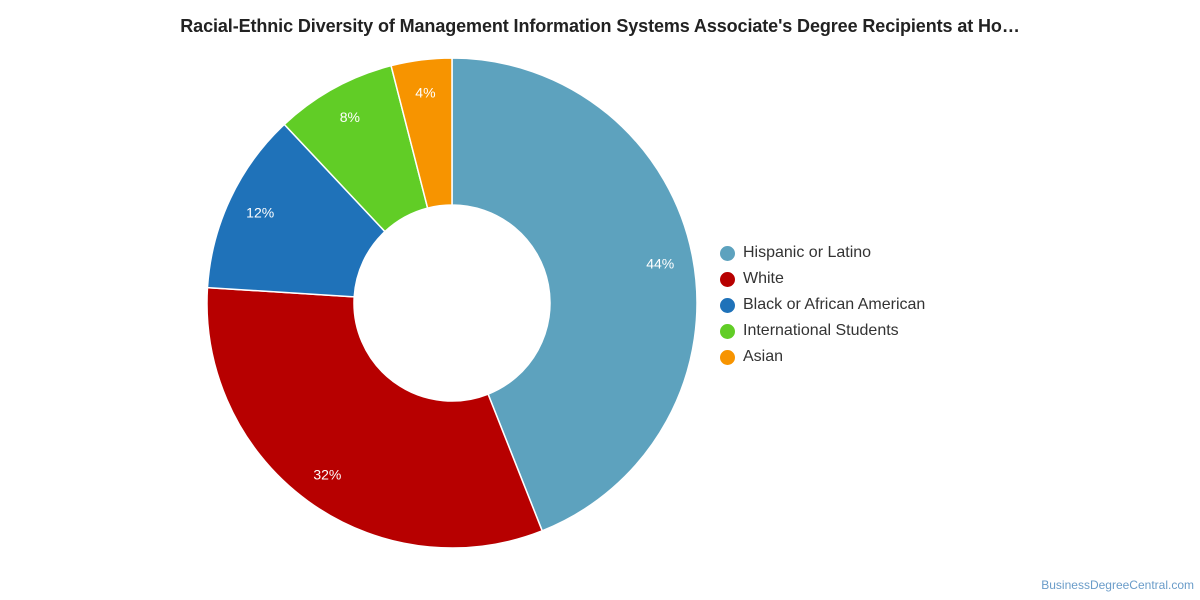  Describe the element at coordinates (763, 356) in the screenshot. I see `legend-label: Asian` at that location.